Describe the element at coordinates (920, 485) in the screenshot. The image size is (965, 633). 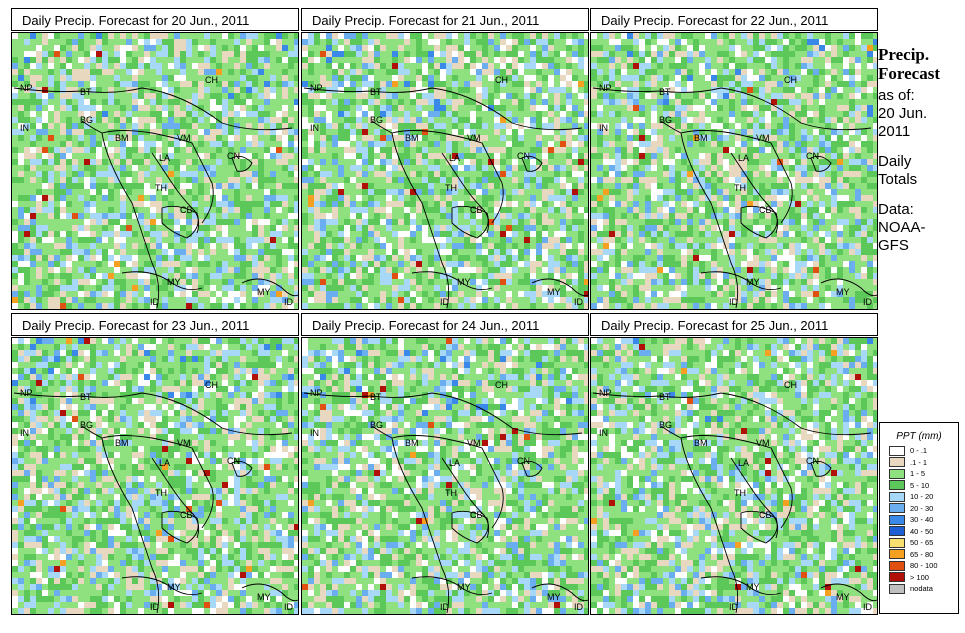
I see `legend-label: 5 - 10` at that location.